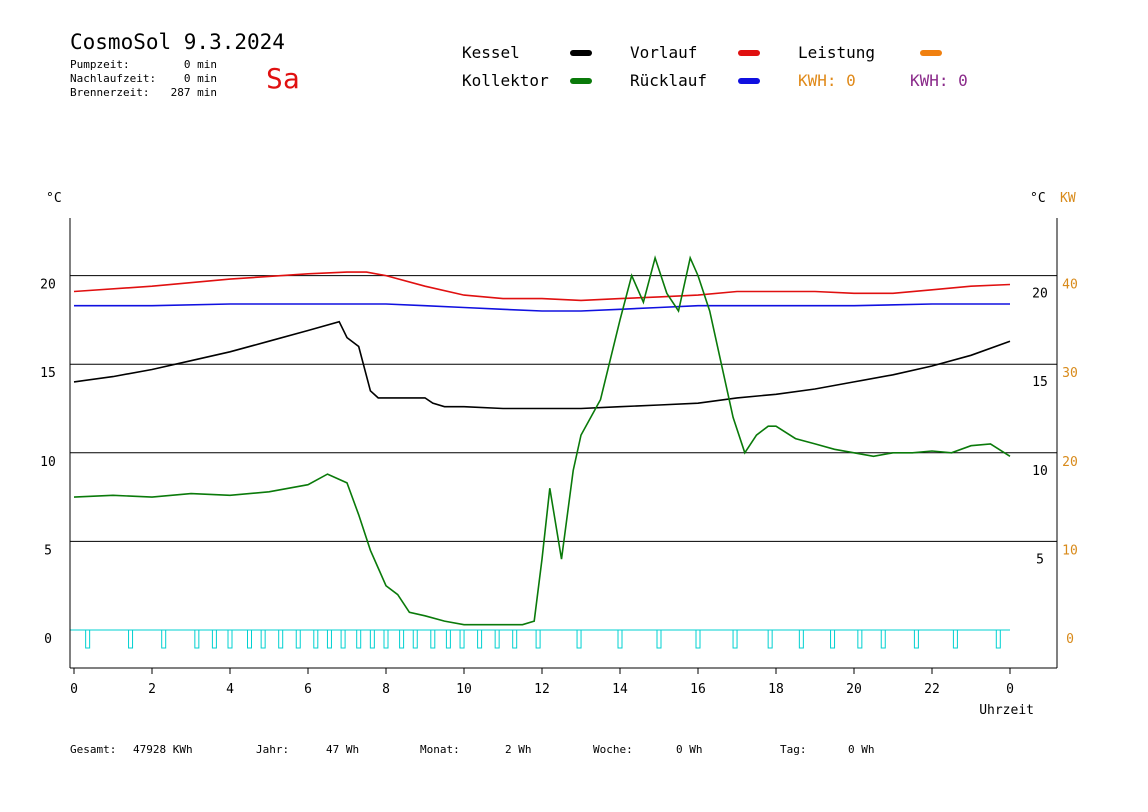 The image size is (1148, 812). I want to click on footer-gesamt-label: Gesamt:, so click(93, 749).